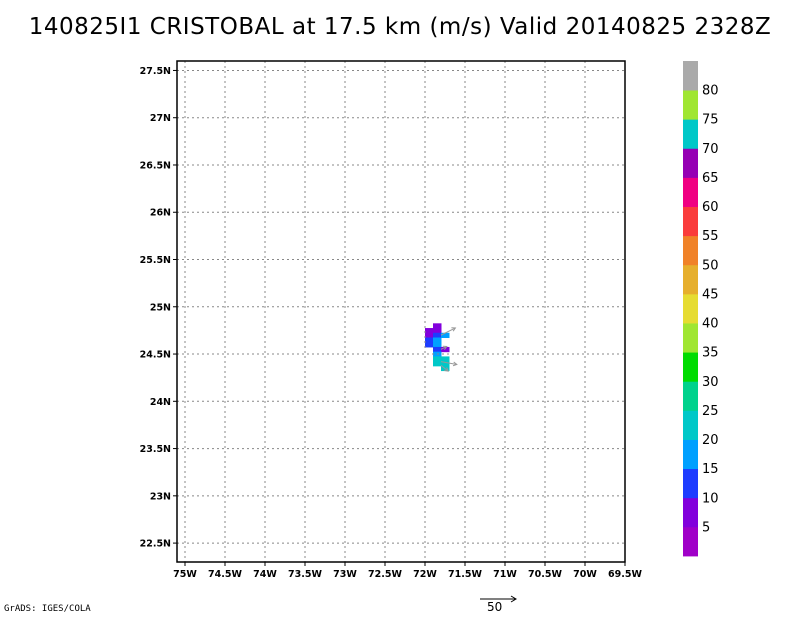 This screenshot has height=618, width=800. Describe the element at coordinates (545, 574) in the screenshot. I see `x-tick-label: 70.5W` at that location.